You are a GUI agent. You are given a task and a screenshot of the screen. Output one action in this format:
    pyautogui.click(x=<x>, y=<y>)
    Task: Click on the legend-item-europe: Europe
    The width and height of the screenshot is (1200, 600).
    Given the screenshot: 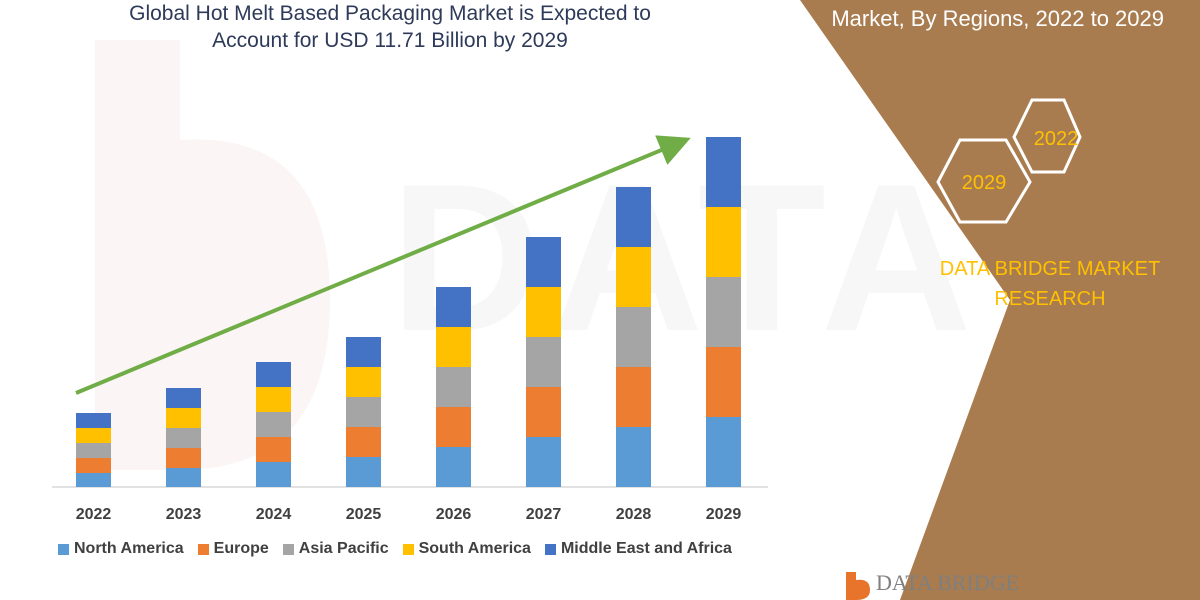 What is the action you would take?
    pyautogui.click(x=233, y=549)
    